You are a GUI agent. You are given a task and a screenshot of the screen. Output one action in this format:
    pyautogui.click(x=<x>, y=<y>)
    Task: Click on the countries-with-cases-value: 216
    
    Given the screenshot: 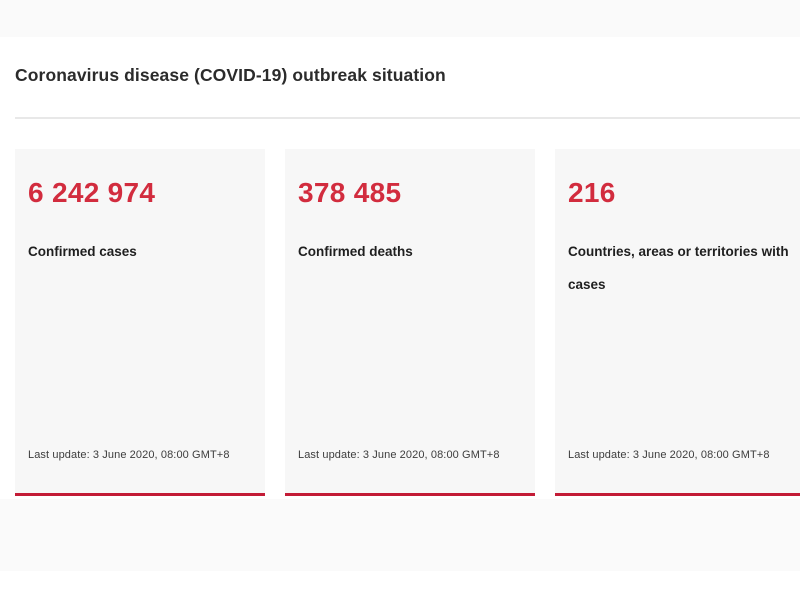 What is the action you would take?
    pyautogui.click(x=592, y=192)
    